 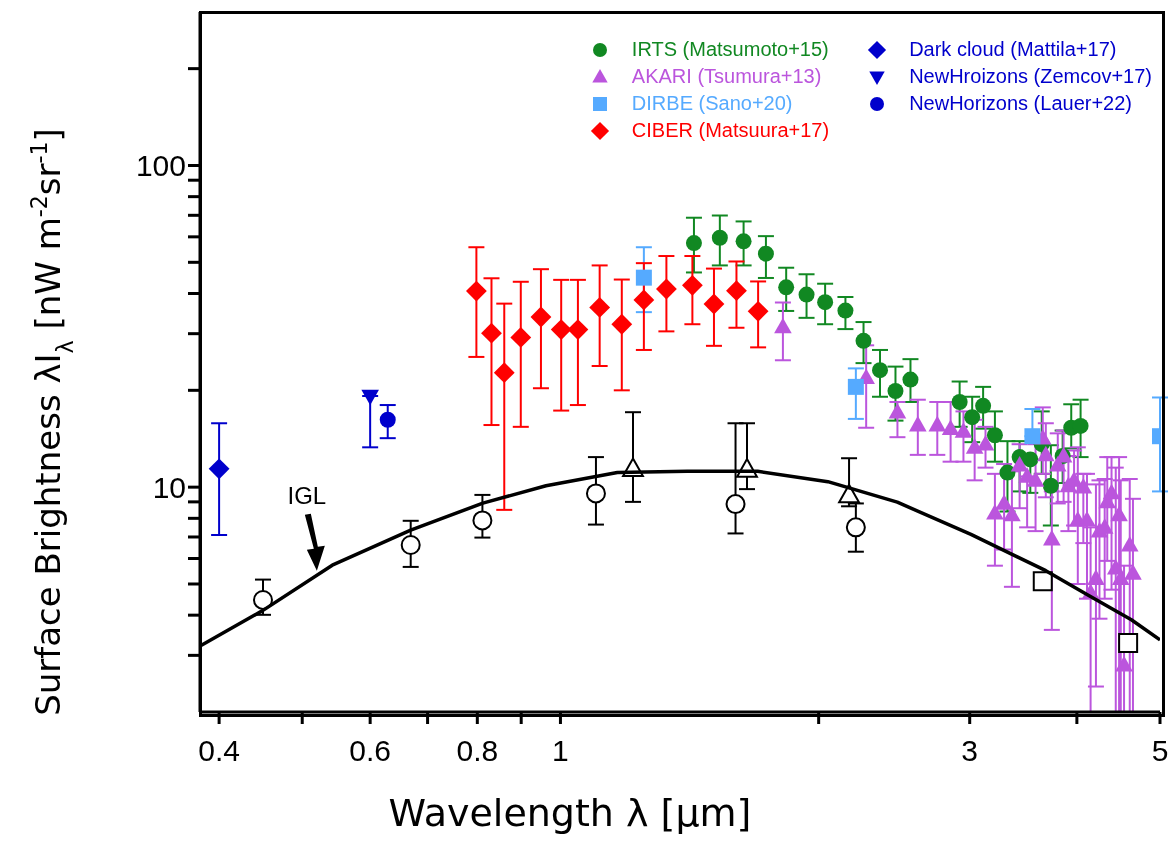 I want to click on x-tick-label: 1, so click(x=560, y=751).